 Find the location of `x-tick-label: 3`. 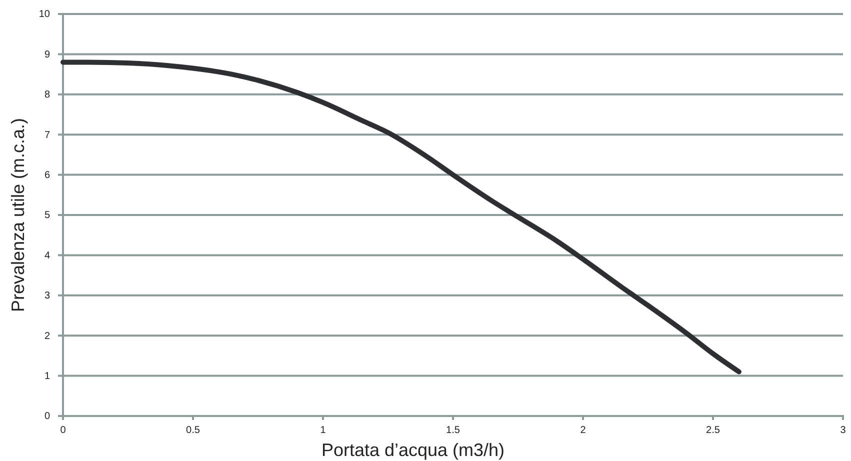

x-tick-label: 3 is located at coordinates (843, 430).